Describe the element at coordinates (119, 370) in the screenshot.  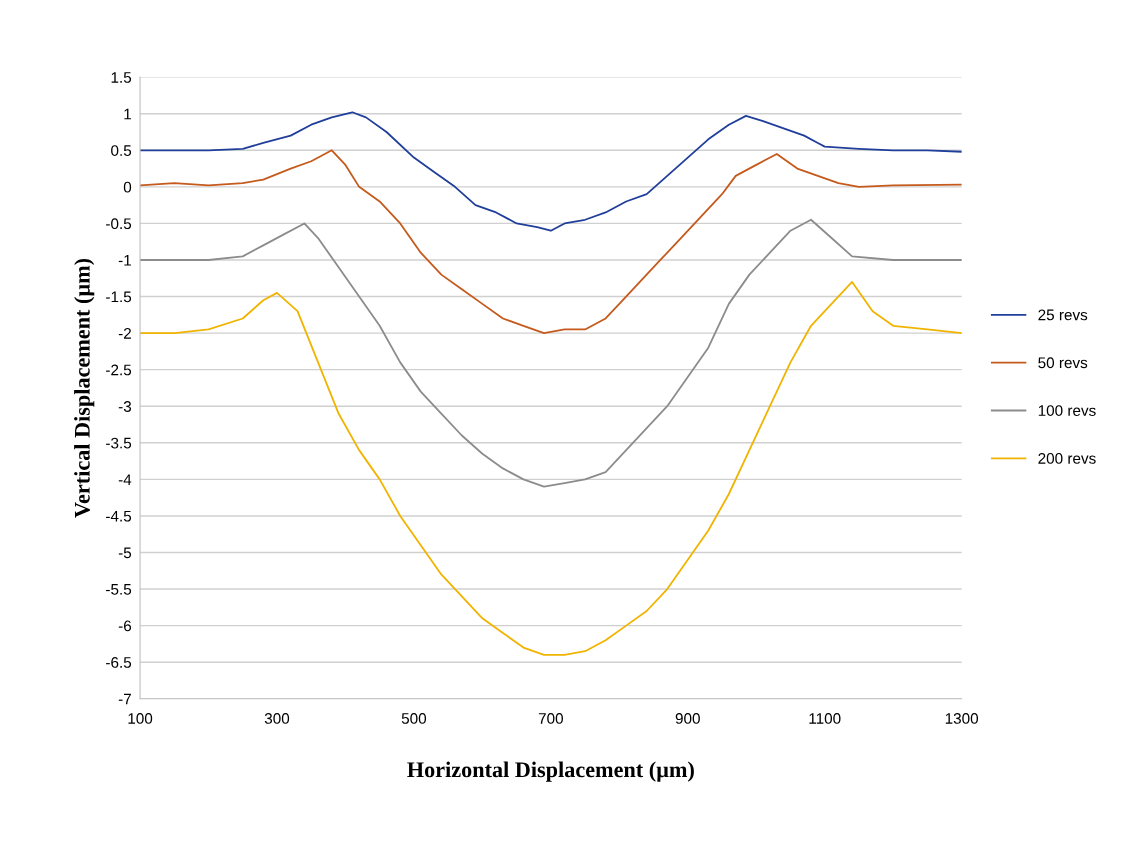
I see `y-tick-label: -2.5` at that location.